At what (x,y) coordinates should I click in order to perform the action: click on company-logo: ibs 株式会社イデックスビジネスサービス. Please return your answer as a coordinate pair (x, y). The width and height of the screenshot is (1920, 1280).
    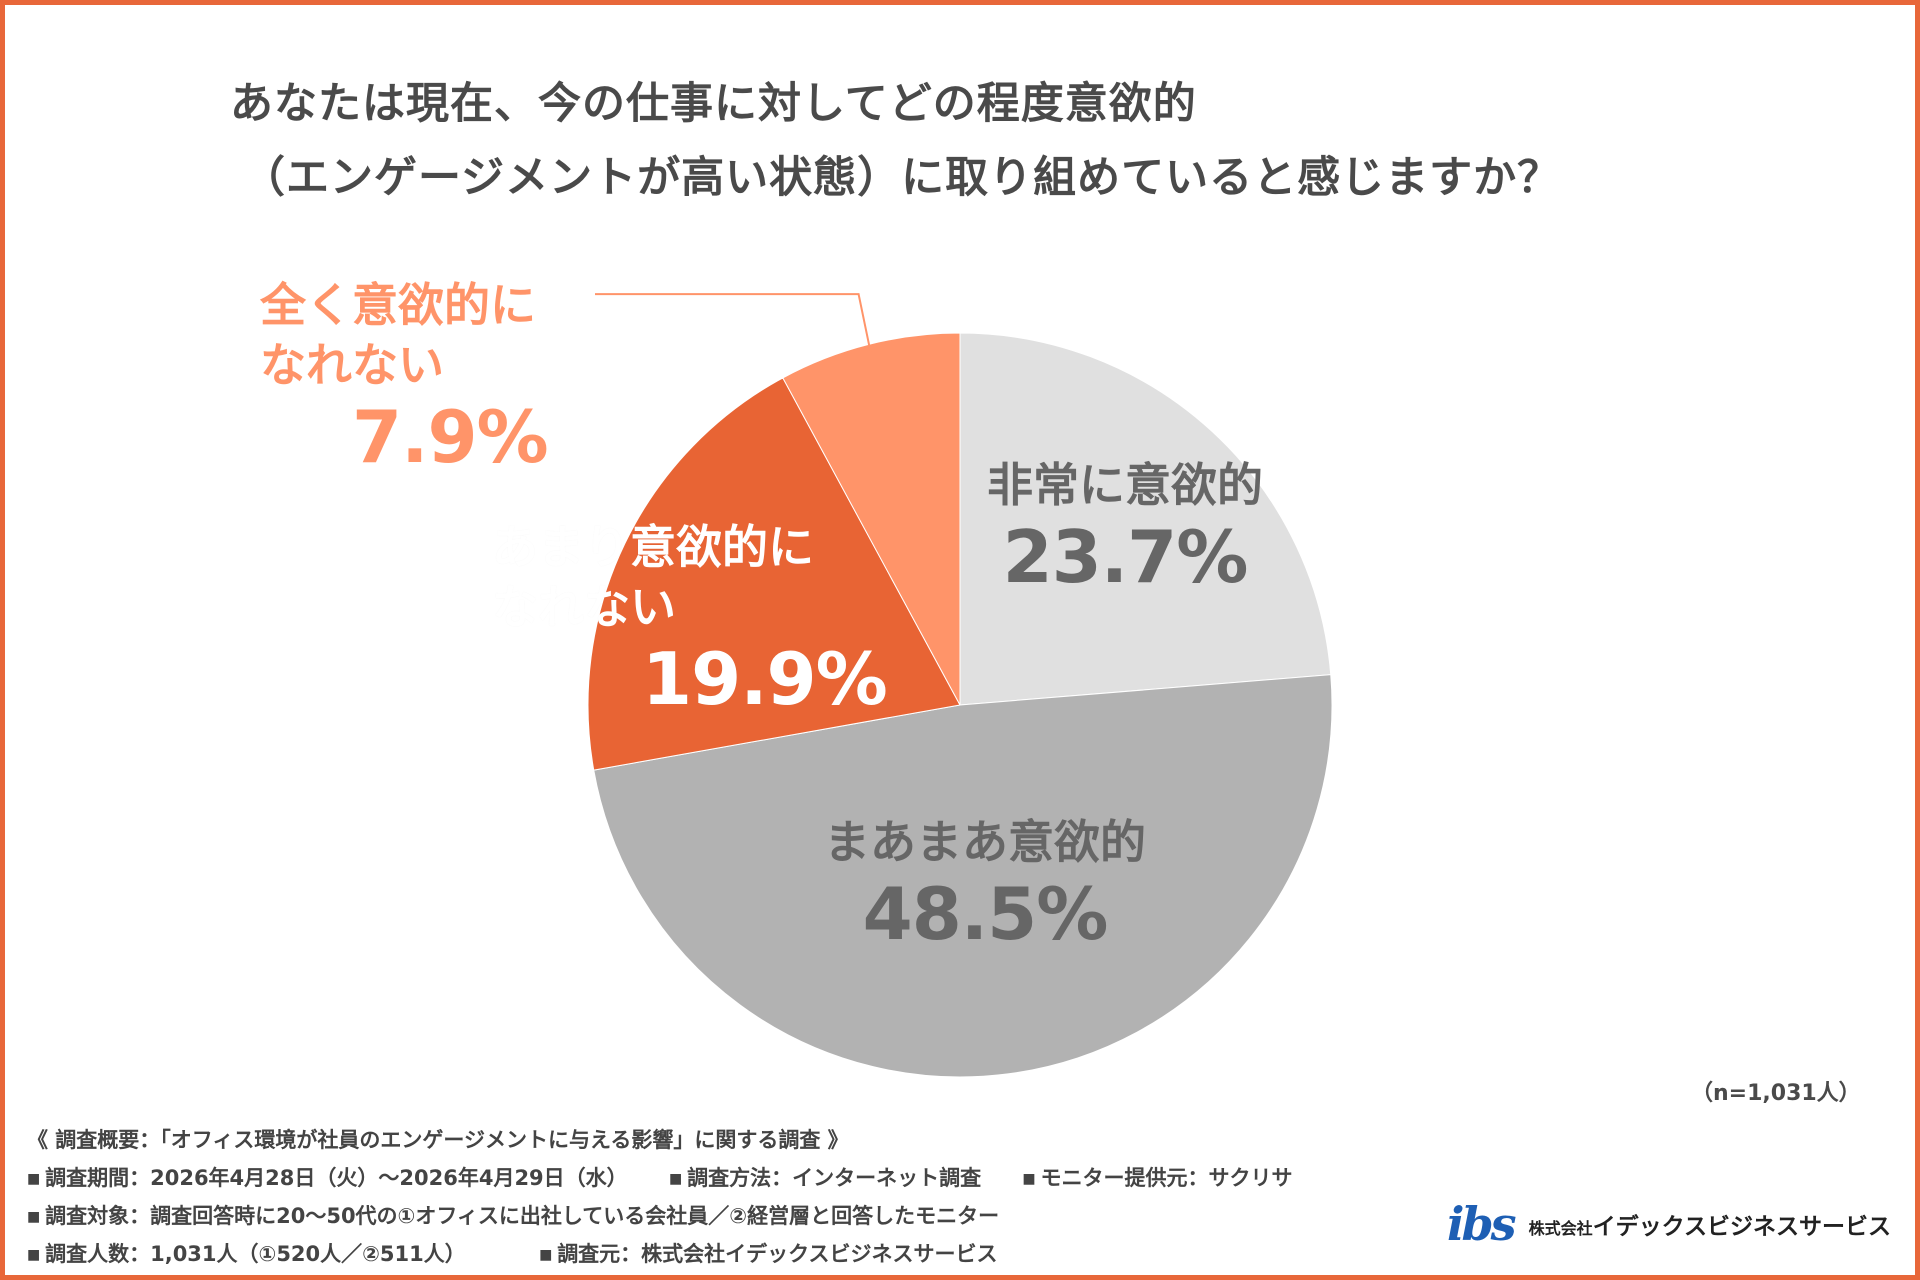
    Looking at the image, I should click on (1677, 1224).